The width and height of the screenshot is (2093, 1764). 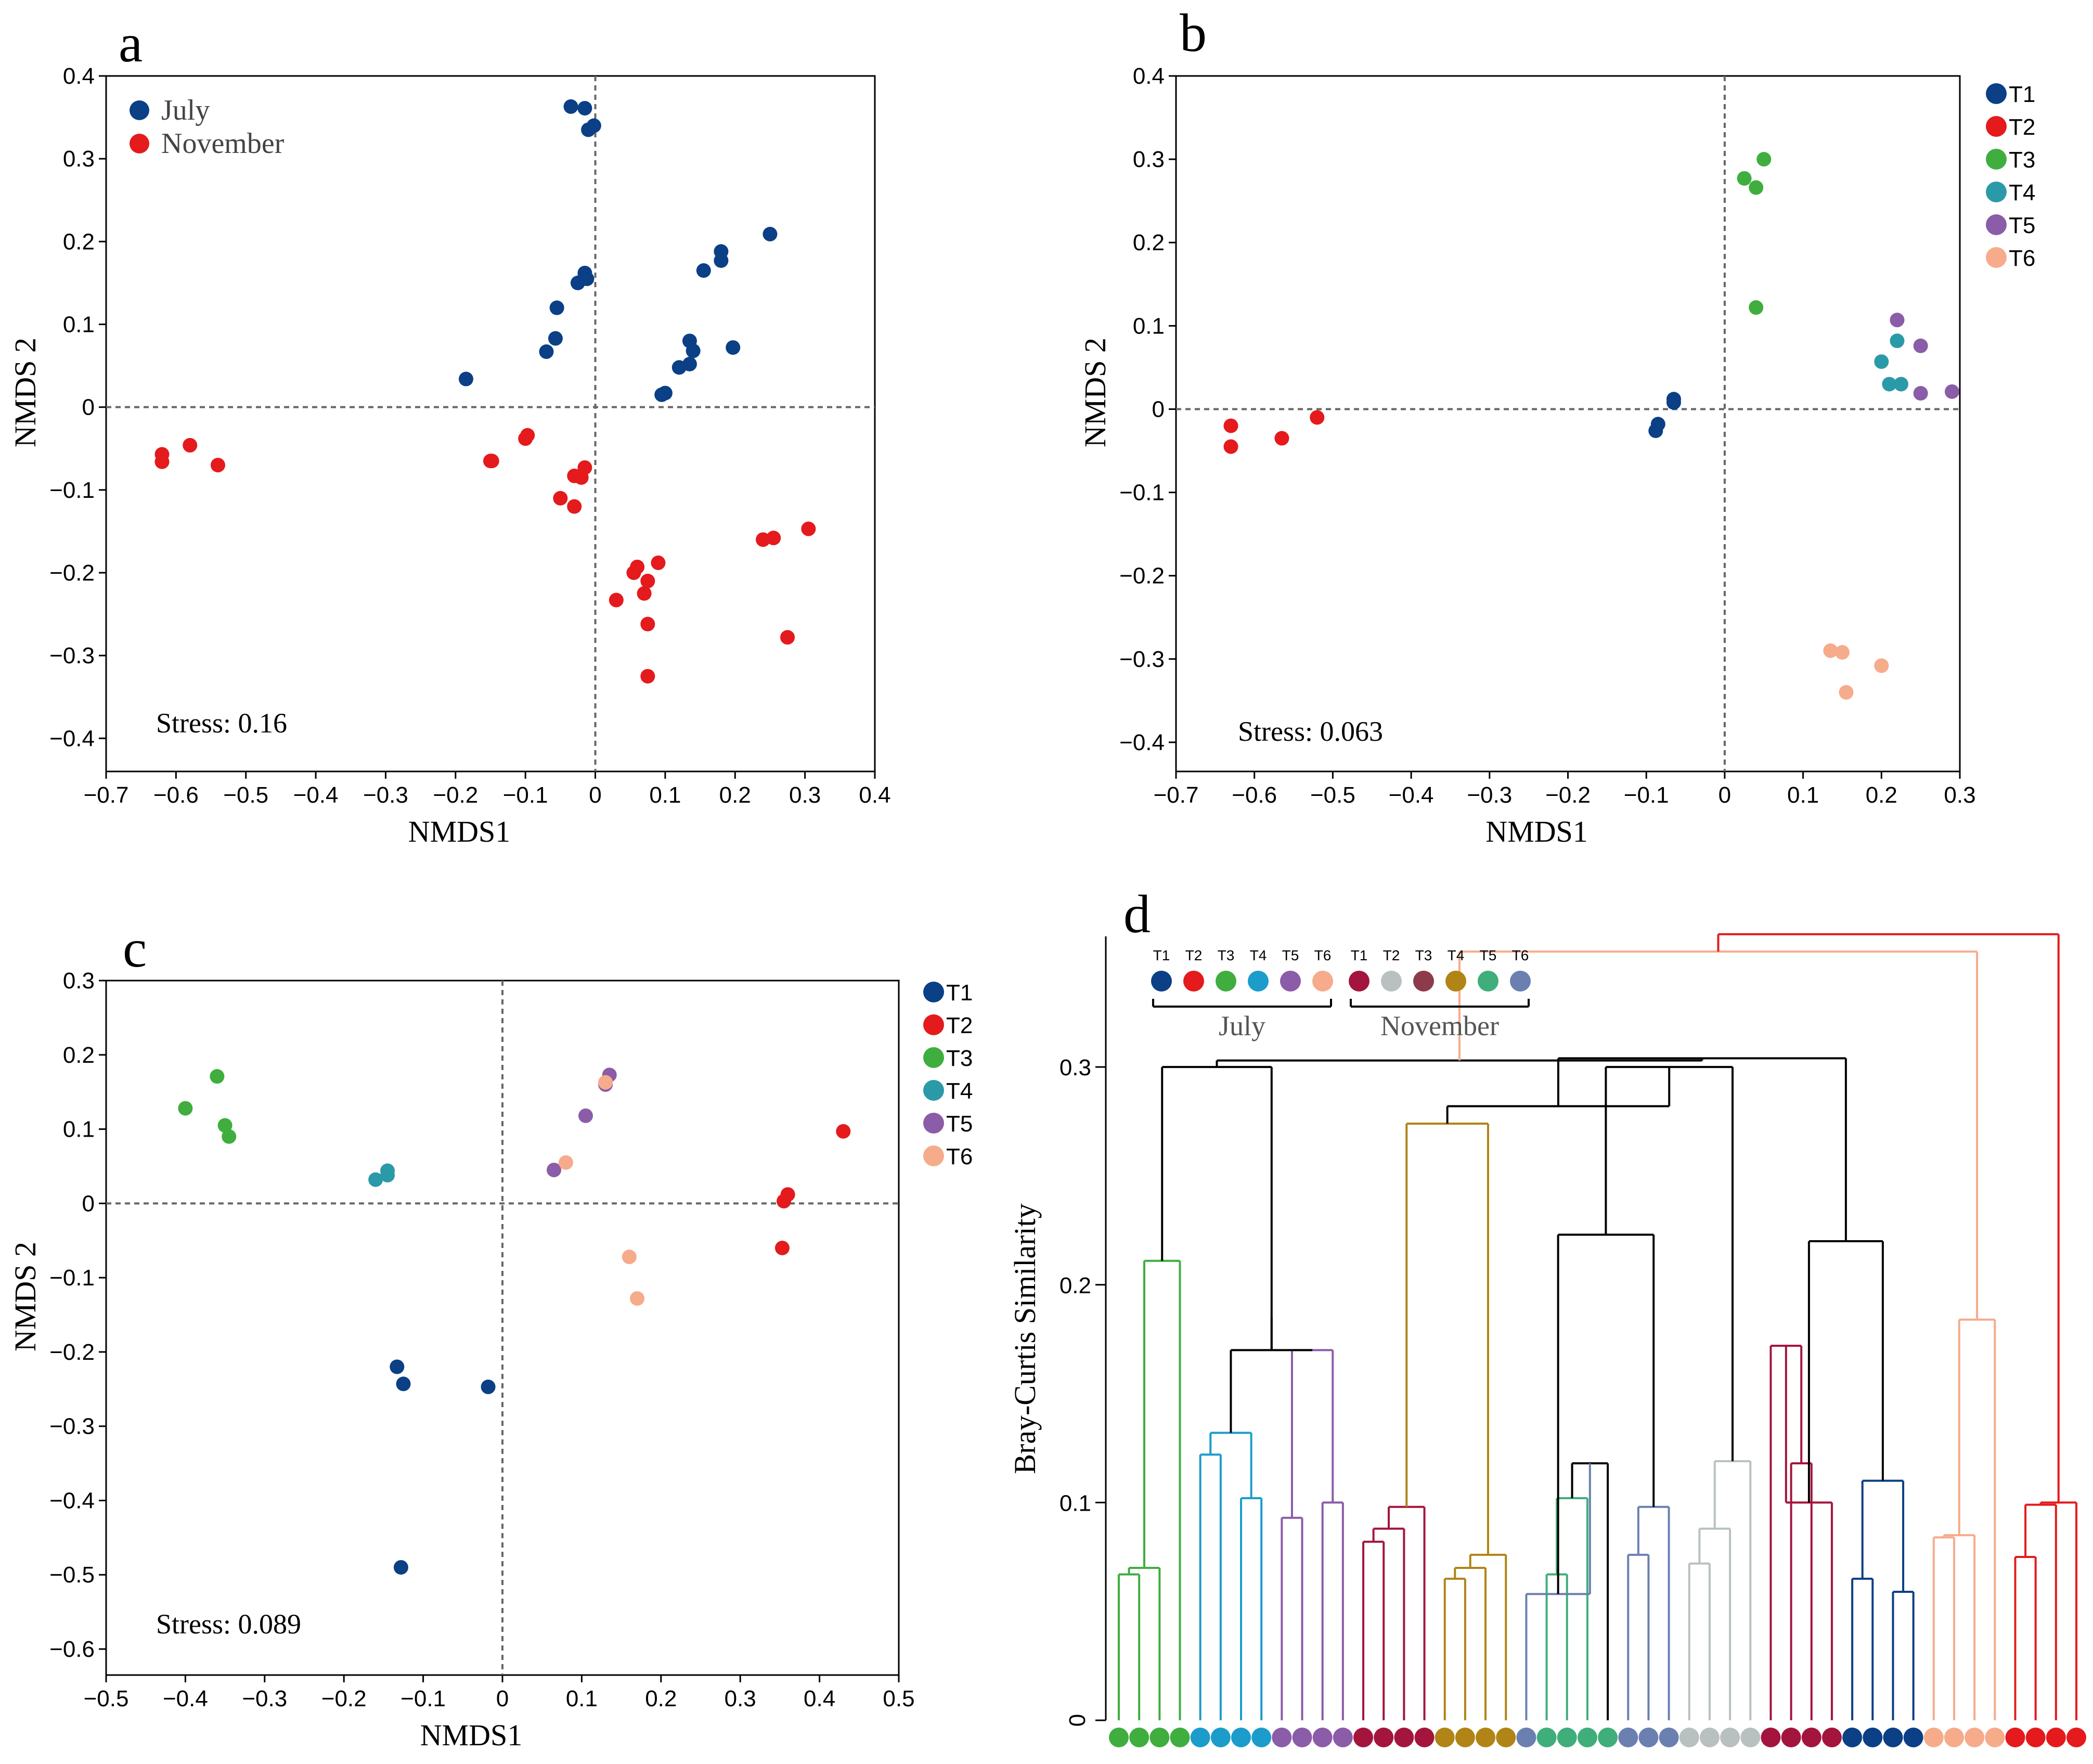 What do you see at coordinates (79, 241) in the screenshot?
I see `y-tick-label: 0.2` at bounding box center [79, 241].